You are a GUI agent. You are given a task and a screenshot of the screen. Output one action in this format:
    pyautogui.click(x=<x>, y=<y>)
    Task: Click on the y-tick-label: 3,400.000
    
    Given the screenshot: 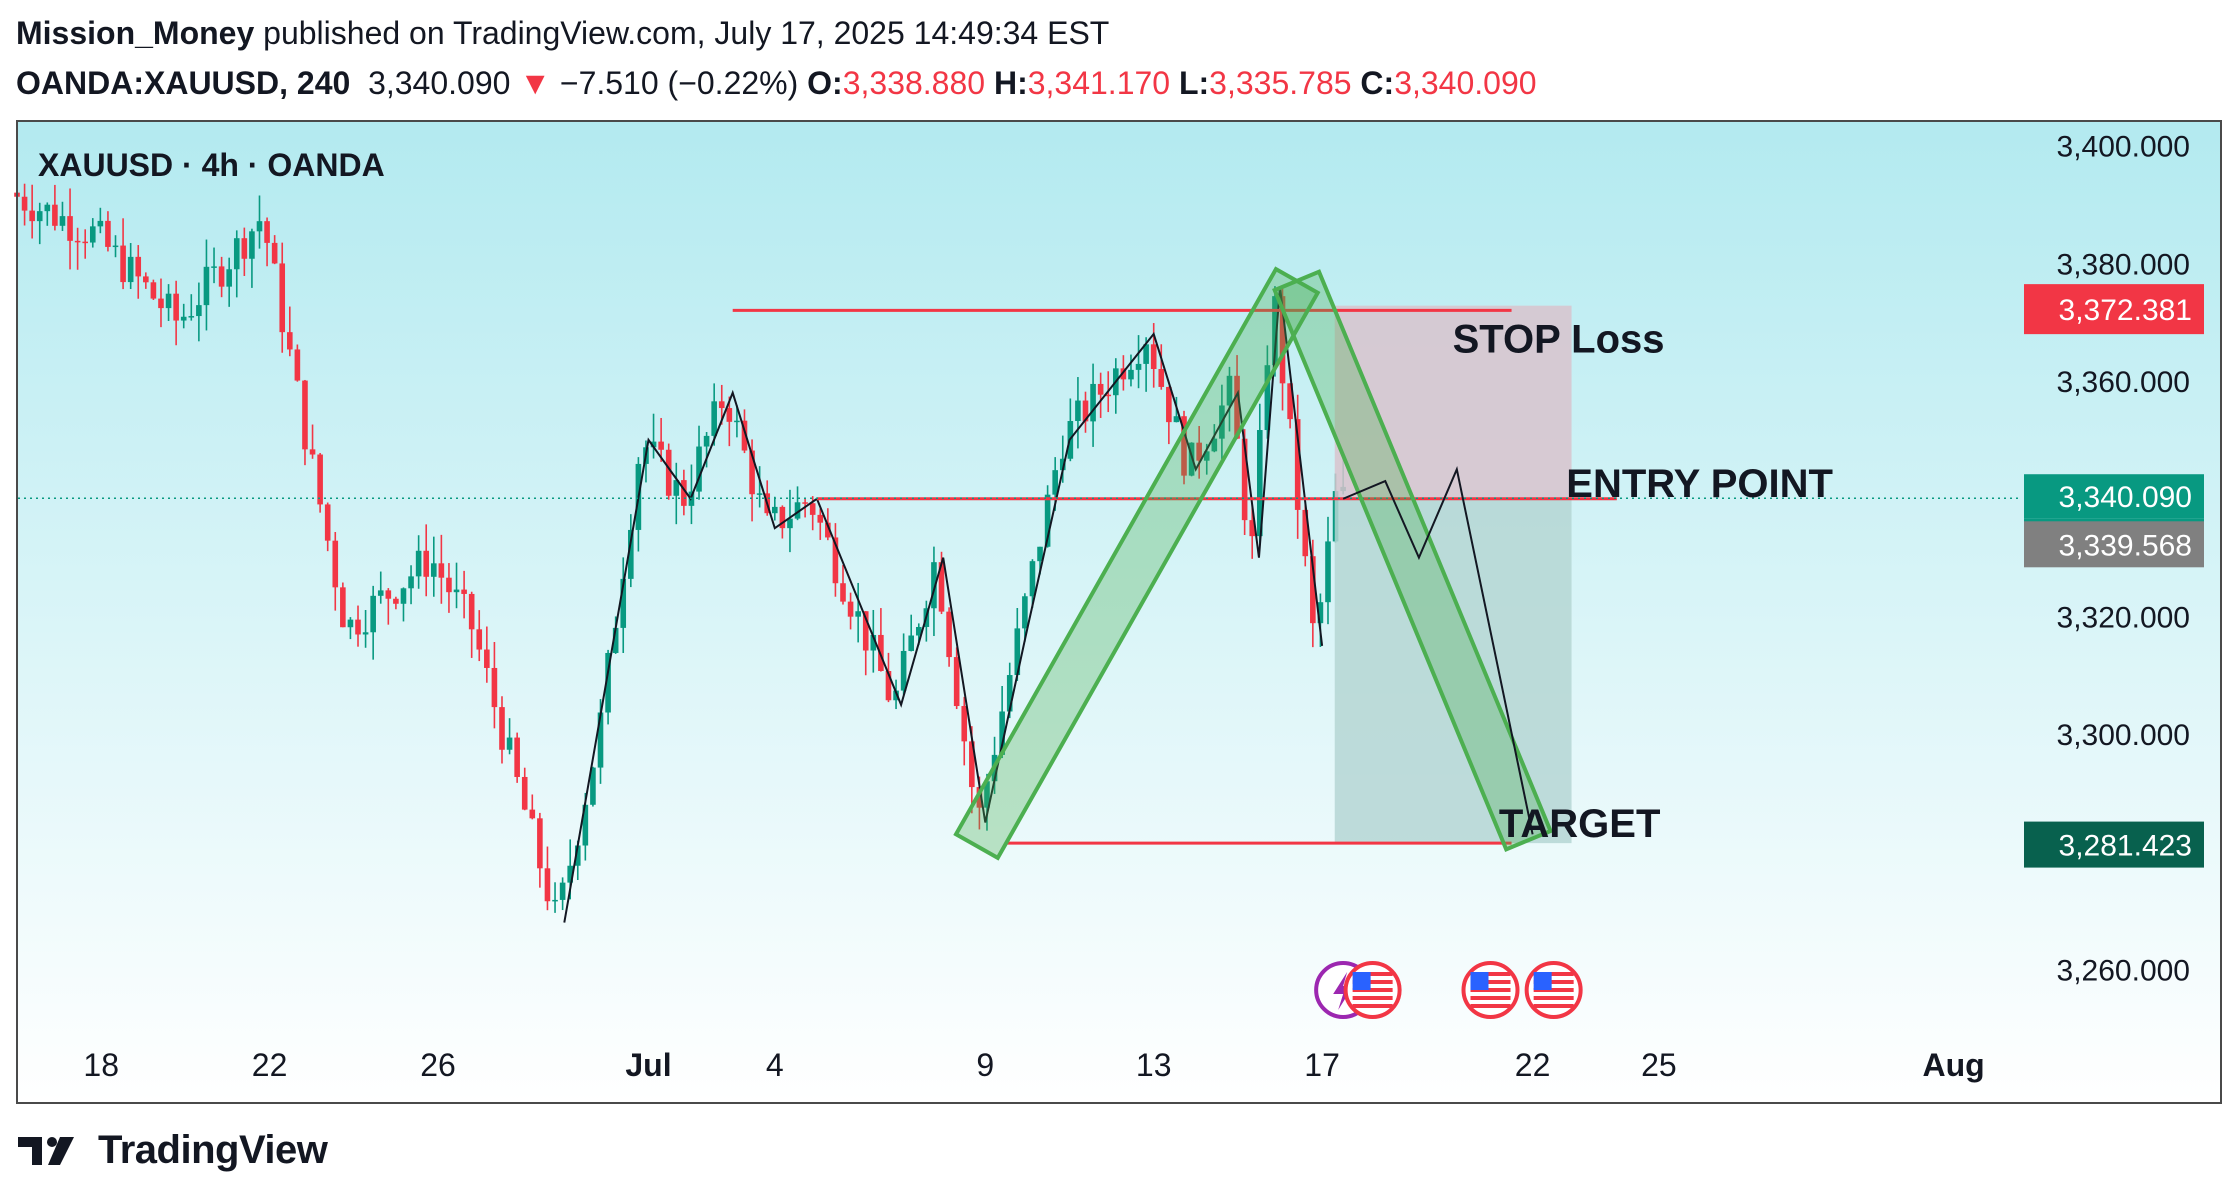 What is the action you would take?
    pyautogui.click(x=2123, y=147)
    